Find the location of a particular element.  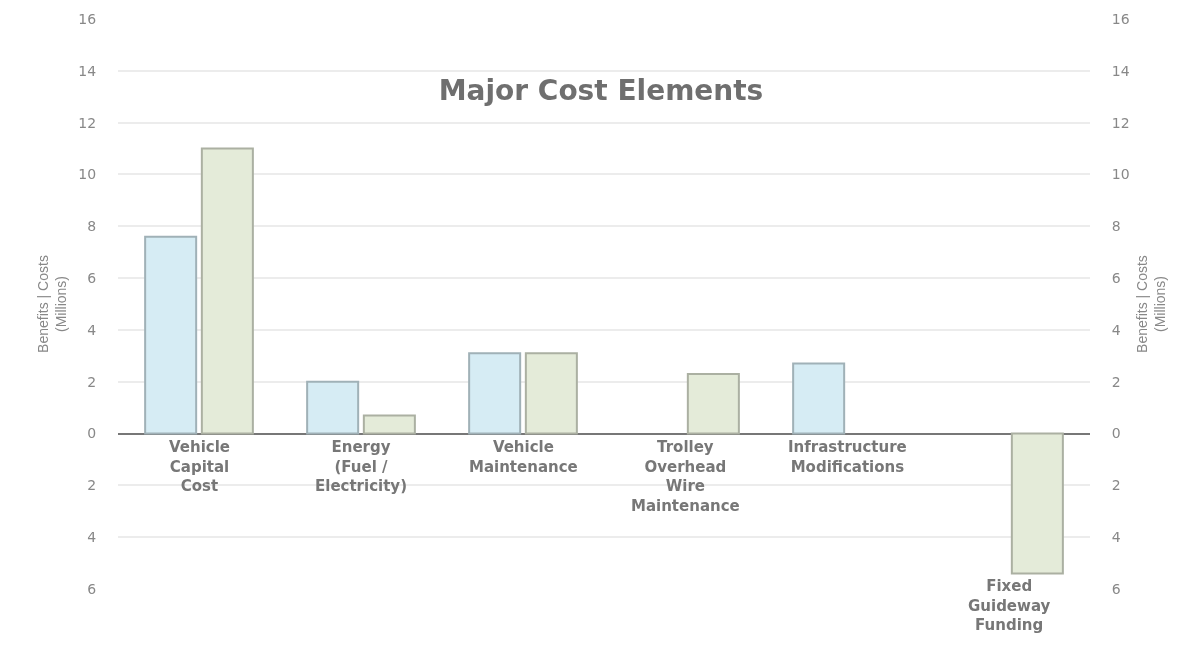

y2-axis-title: Benefits | Costs (Millions) is located at coordinates (1151, 304).